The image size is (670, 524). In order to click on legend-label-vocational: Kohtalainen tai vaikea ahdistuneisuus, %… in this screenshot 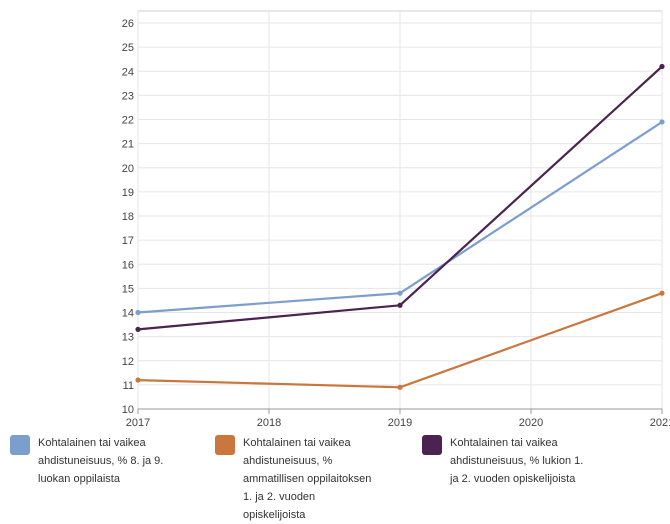, I will do `click(307, 479)`.